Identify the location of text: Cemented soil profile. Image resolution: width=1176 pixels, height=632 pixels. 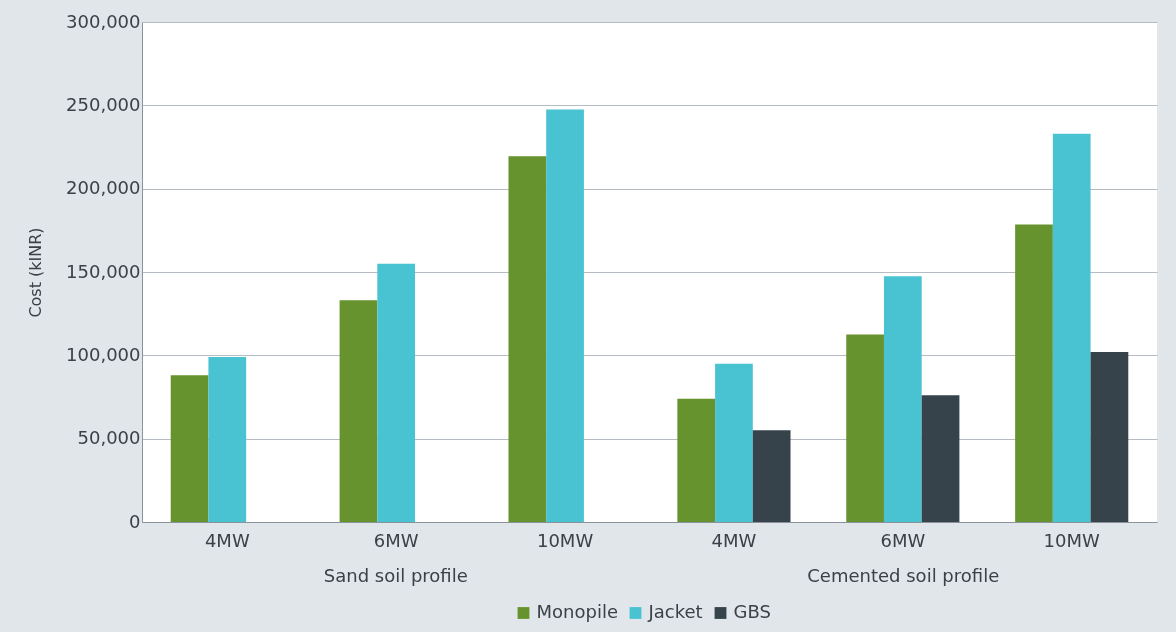
(903, 575).